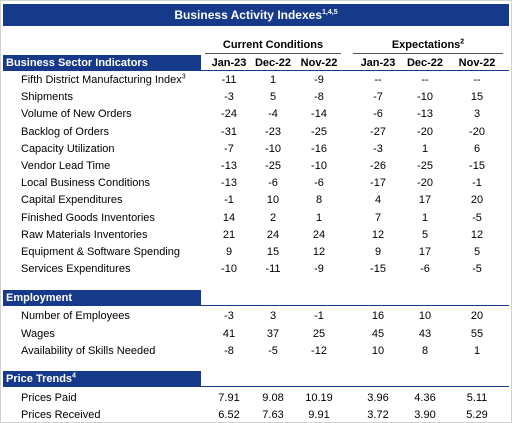 Image resolution: width=512 pixels, height=423 pixels. What do you see at coordinates (425, 252) in the screenshot?
I see `cell-value: 17` at bounding box center [425, 252].